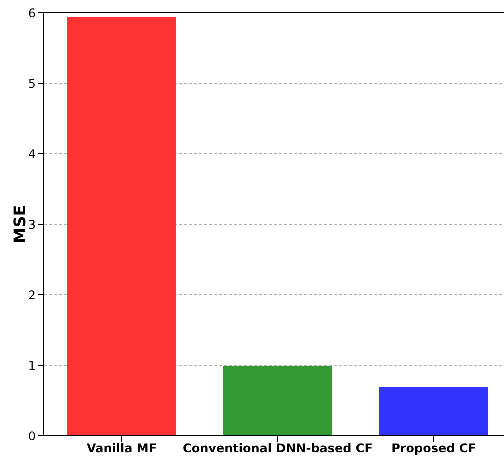  Describe the element at coordinates (32, 154) in the screenshot. I see `y-tick-label: 4` at that location.